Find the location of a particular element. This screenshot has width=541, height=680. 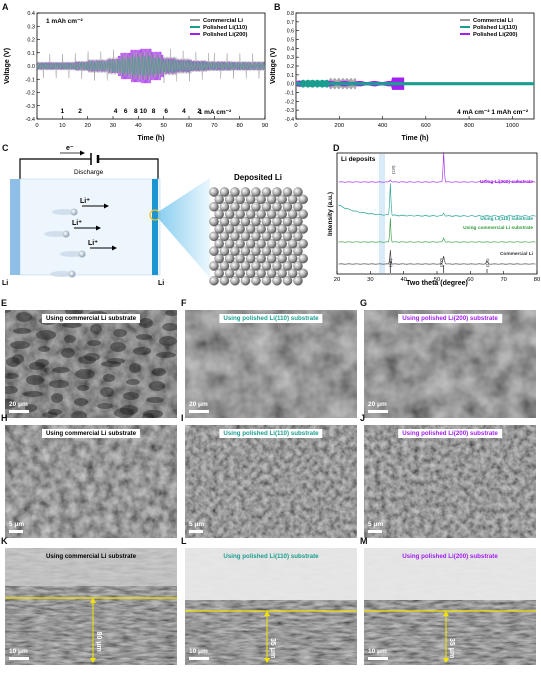

sem-texture is located at coordinates (450, 481).